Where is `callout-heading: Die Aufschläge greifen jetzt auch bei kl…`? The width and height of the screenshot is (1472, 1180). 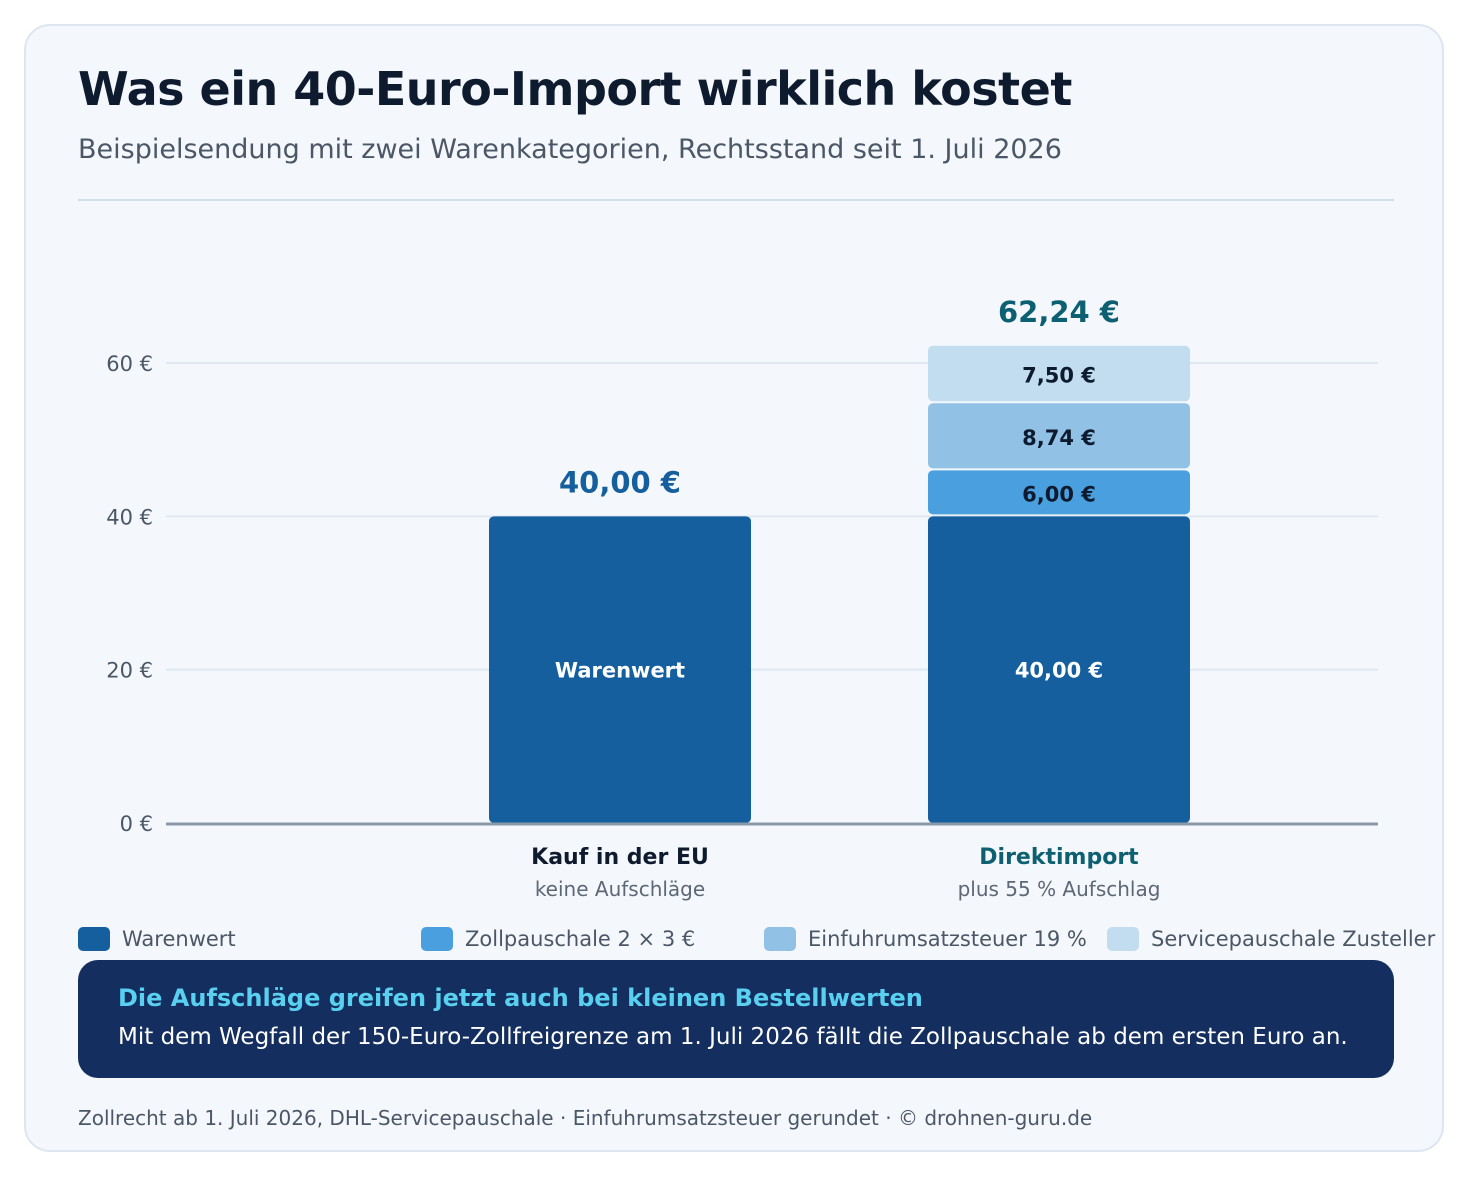
callout-heading: Die Aufschläge greifen jetzt auch bei kl… is located at coordinates (520, 998).